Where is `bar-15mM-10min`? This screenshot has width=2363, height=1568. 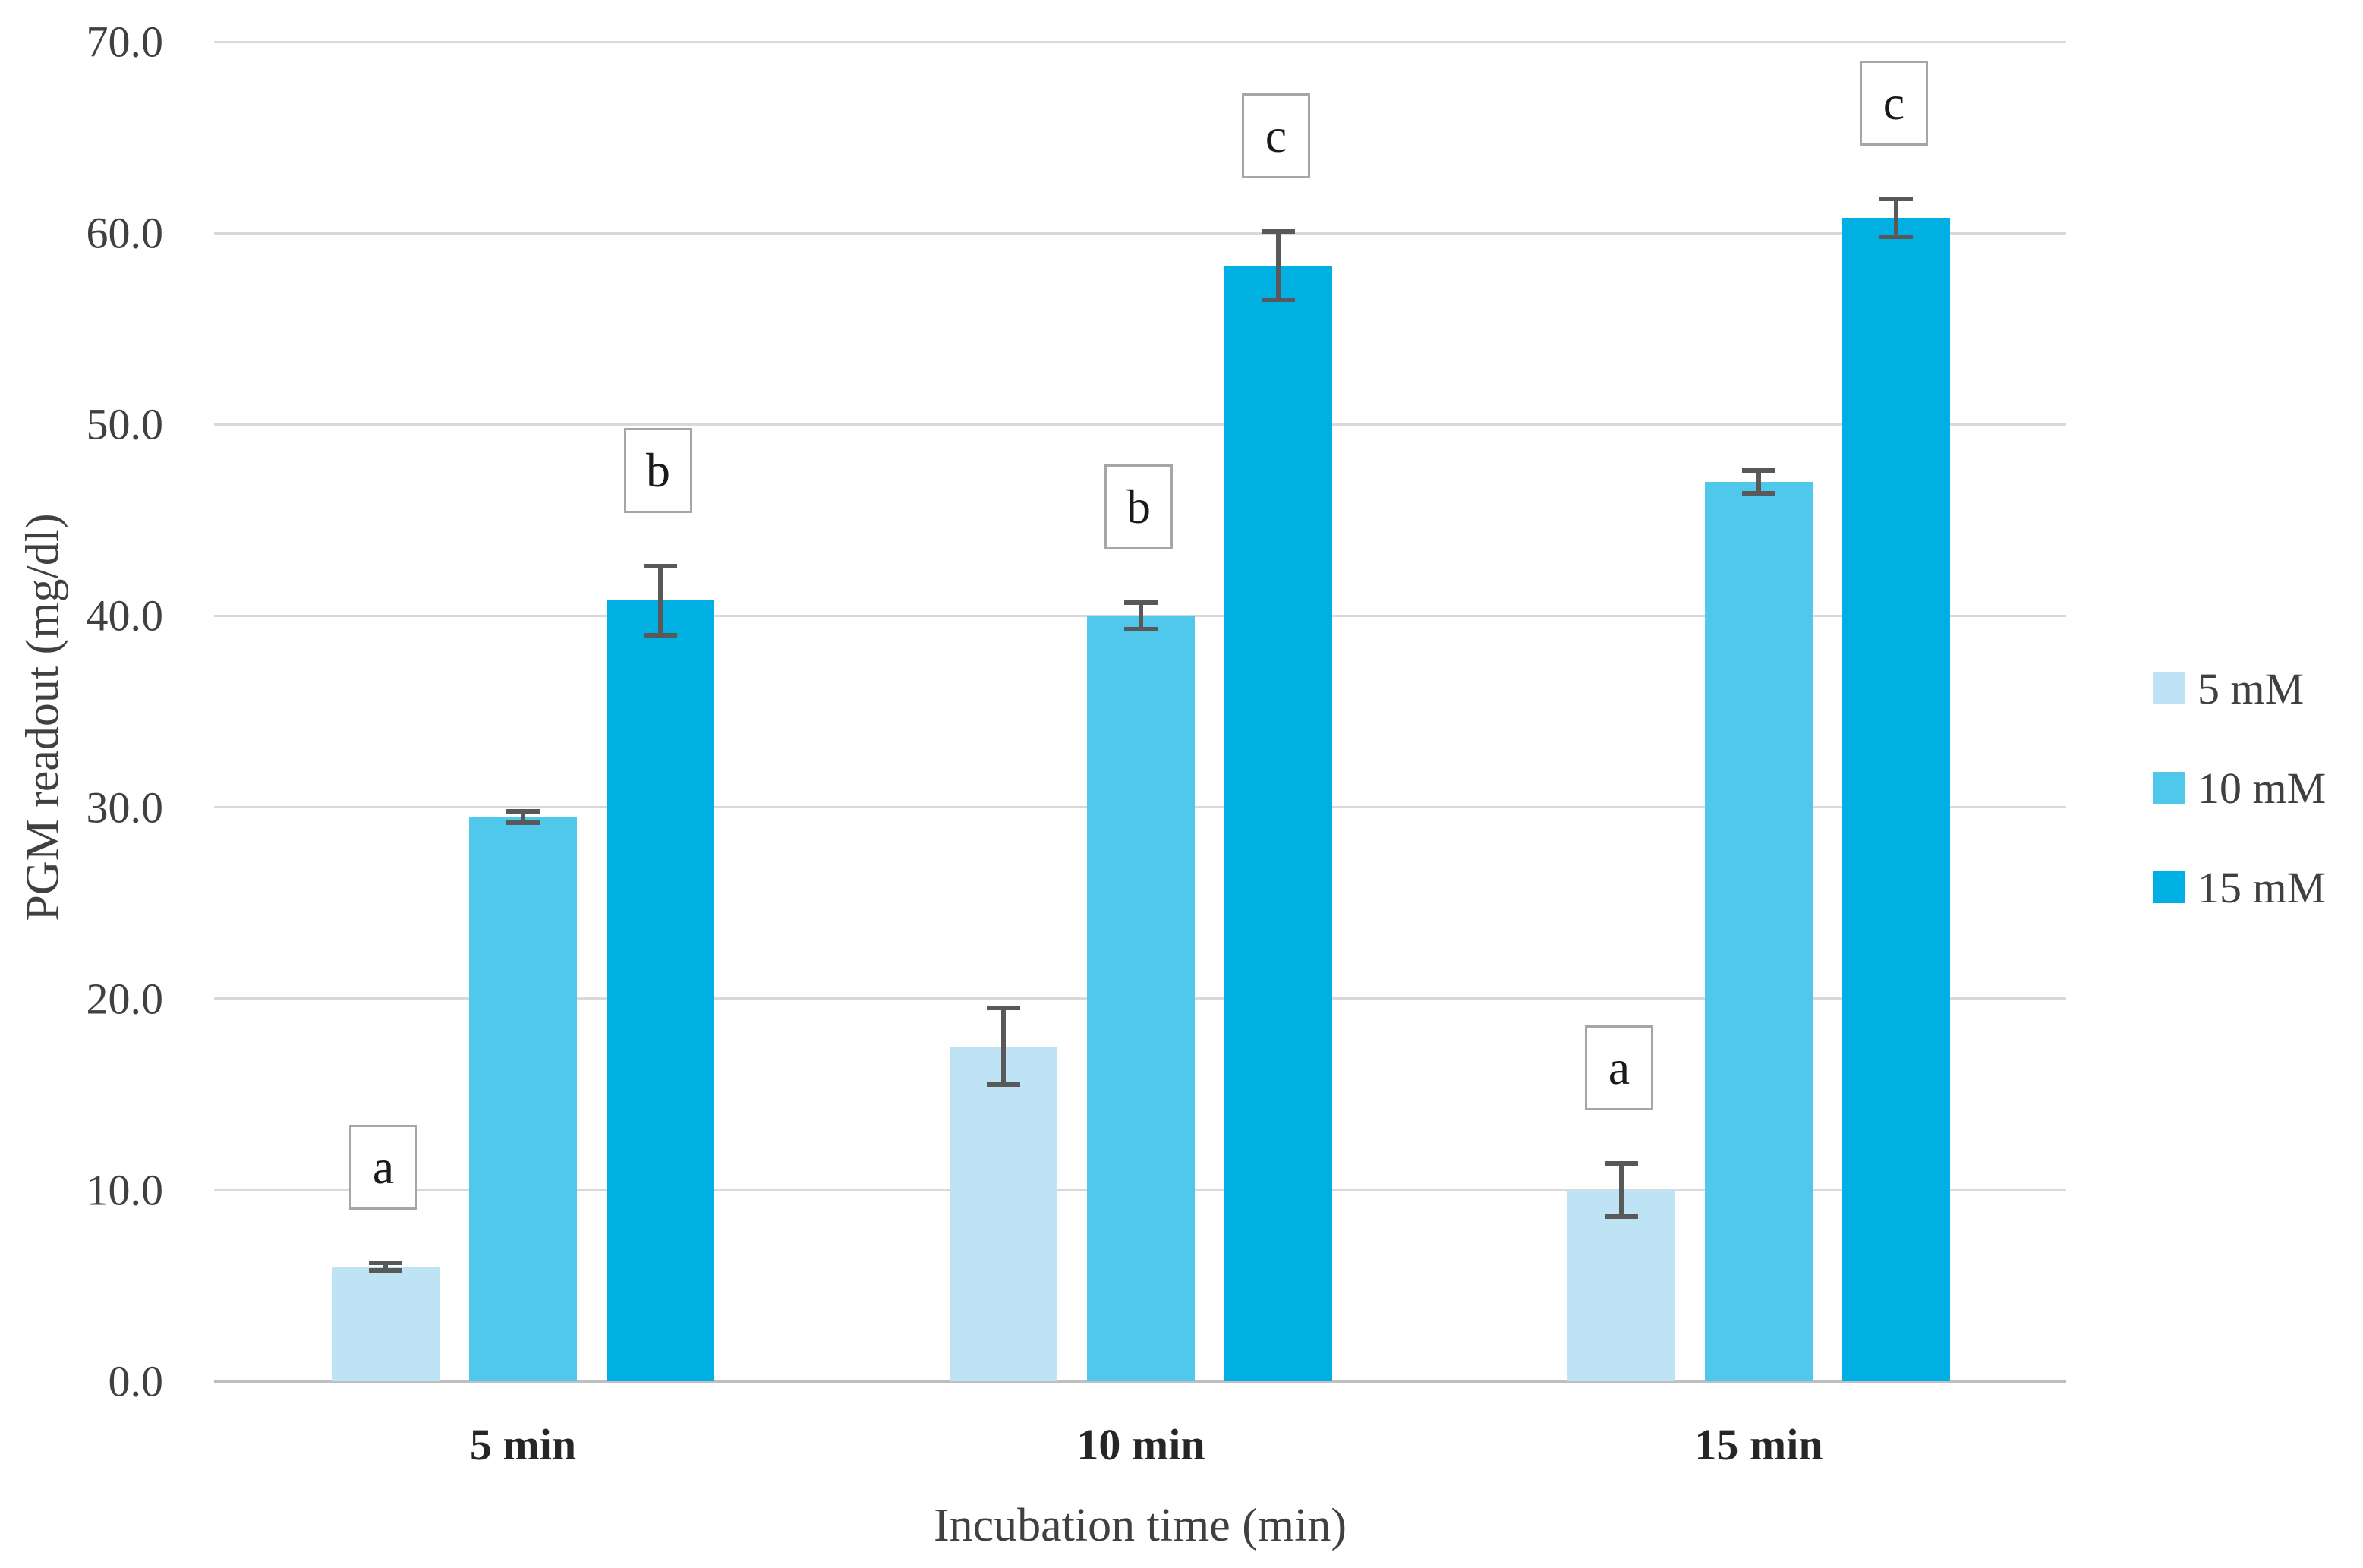
bar-15mM-10min is located at coordinates (1278, 823).